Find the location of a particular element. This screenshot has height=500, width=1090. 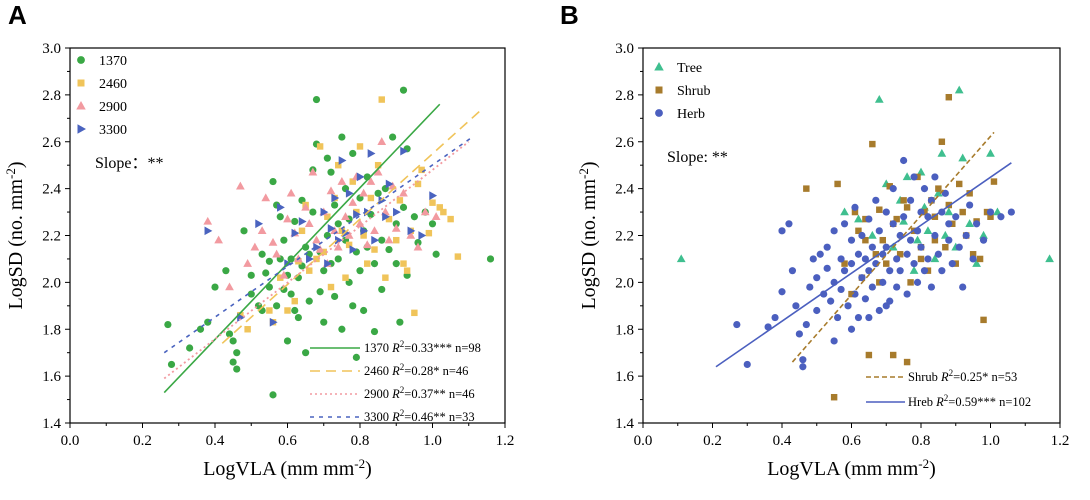

panel-b-series-tree is located at coordinates (865, 179).